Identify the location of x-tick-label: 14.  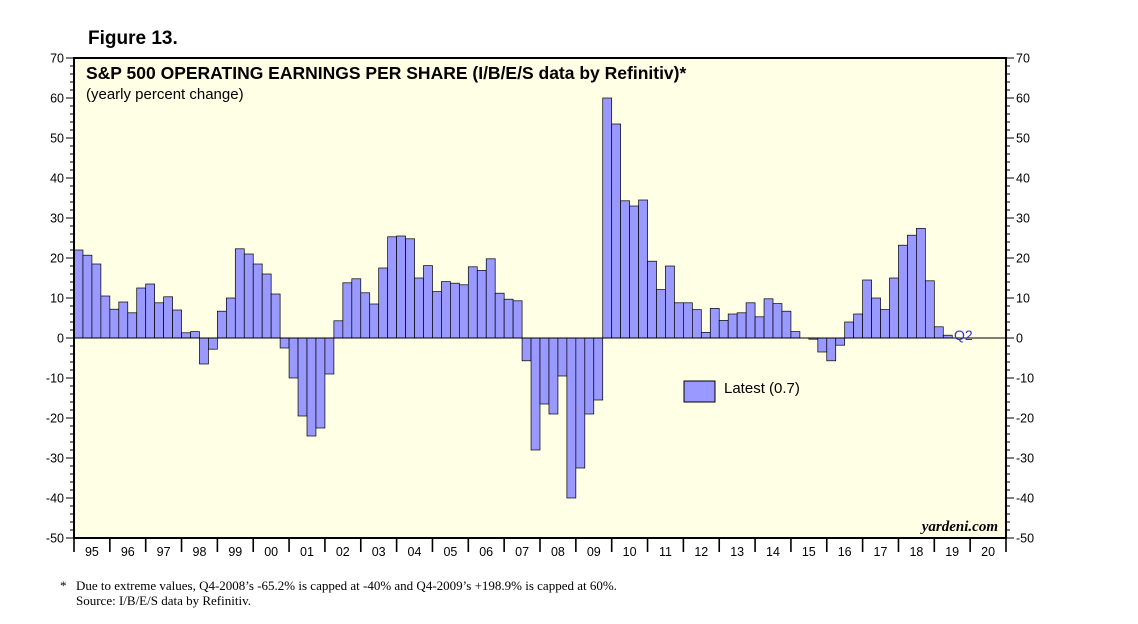
(773, 552).